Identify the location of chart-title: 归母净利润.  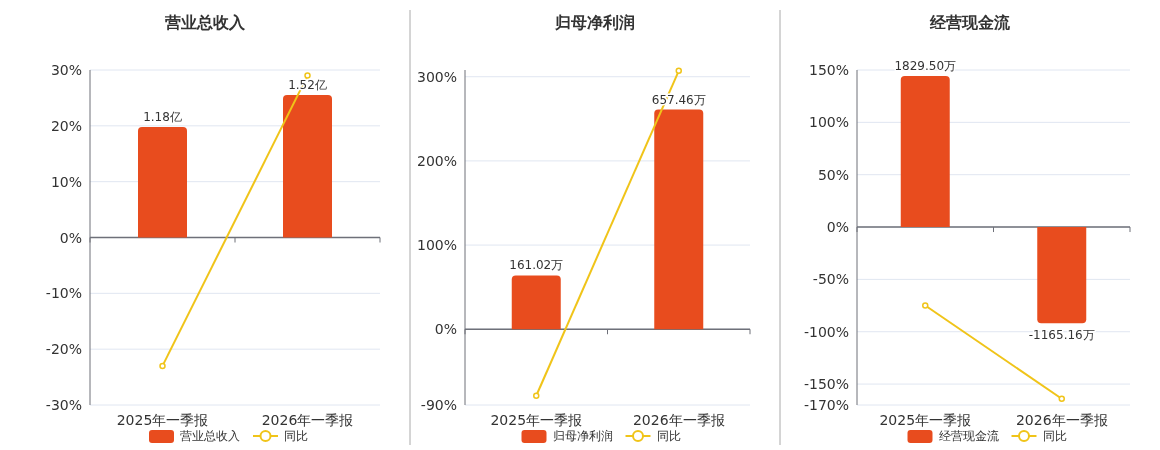
(594, 22).